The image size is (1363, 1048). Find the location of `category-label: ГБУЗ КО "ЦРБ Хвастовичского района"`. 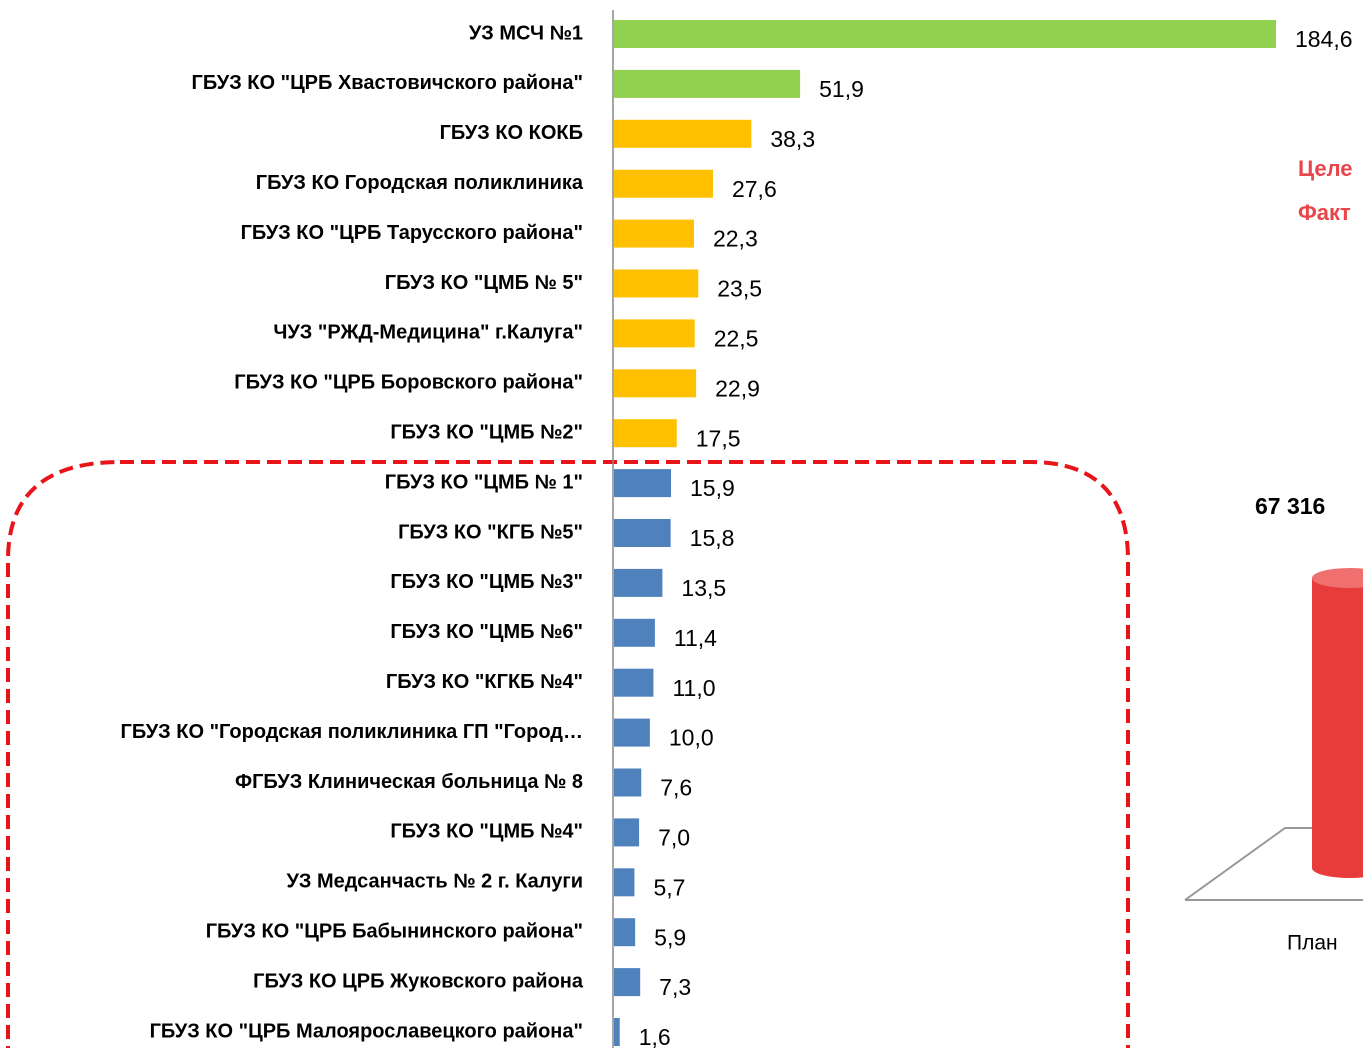

category-label: ГБУЗ КО "ЦРБ Хвастовичского района" is located at coordinates (387, 83).